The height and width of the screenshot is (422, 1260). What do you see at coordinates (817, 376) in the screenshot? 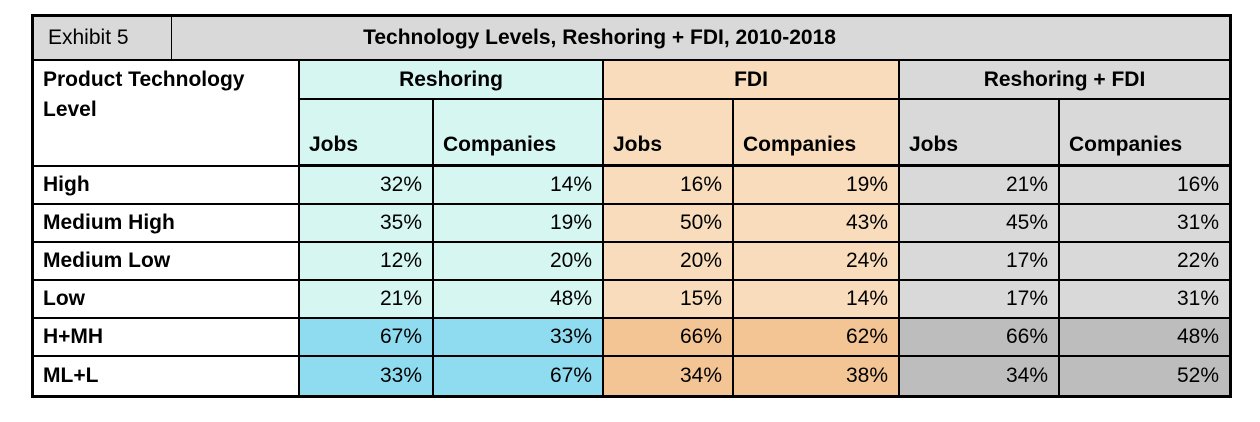
I see `value-cell: 38%` at bounding box center [817, 376].